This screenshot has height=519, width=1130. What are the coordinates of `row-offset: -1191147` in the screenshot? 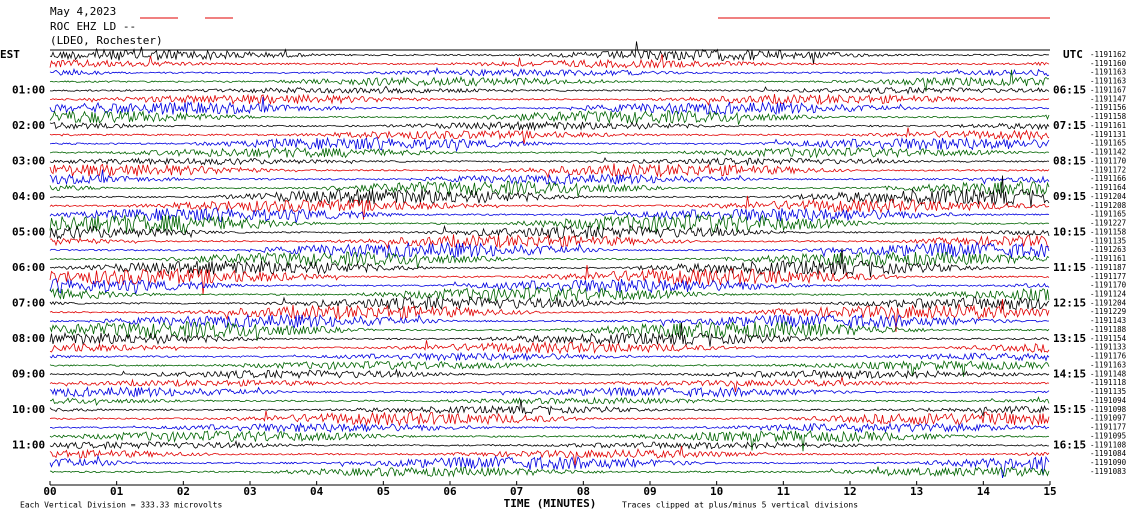 It's located at (1108, 98).